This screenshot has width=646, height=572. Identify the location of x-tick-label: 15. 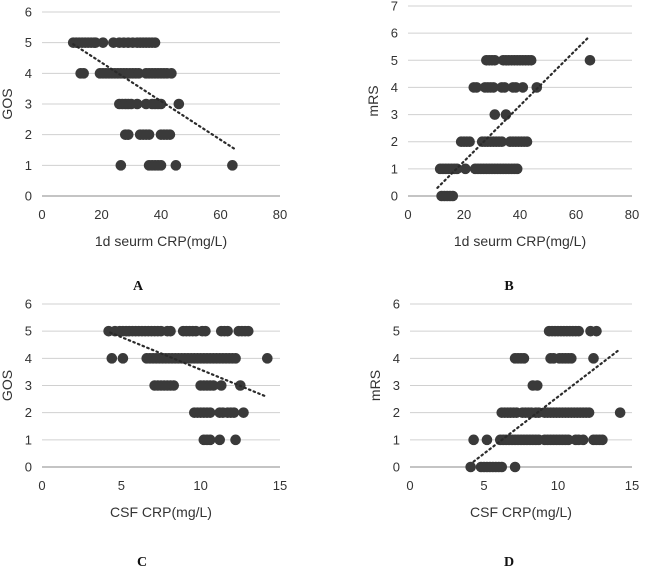
(632, 485).